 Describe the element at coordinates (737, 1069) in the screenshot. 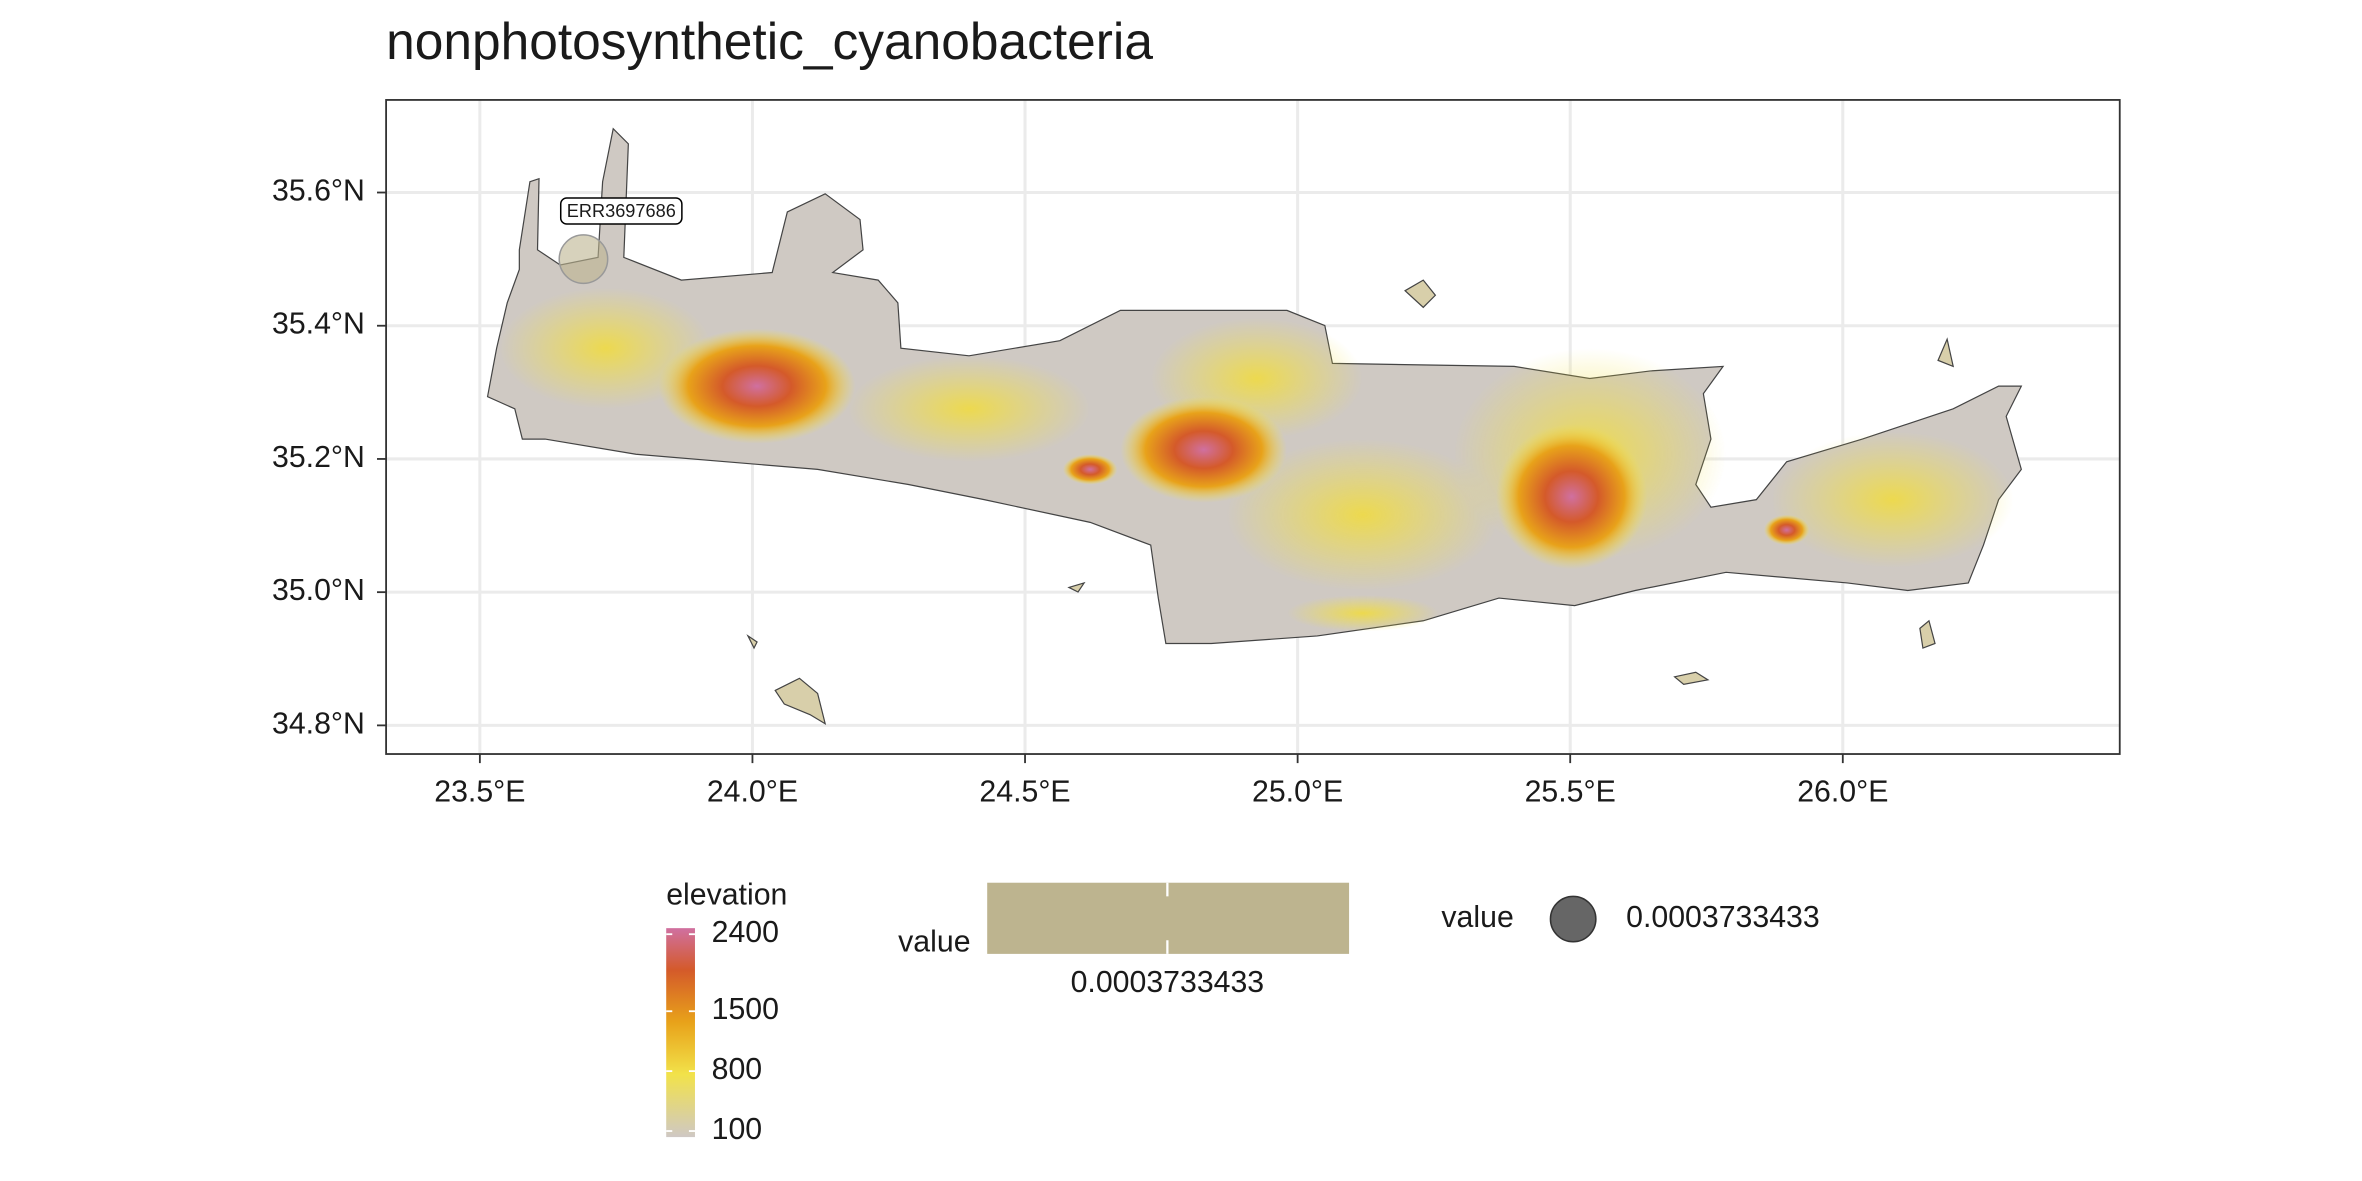

I see `colorbar-label: 800` at that location.